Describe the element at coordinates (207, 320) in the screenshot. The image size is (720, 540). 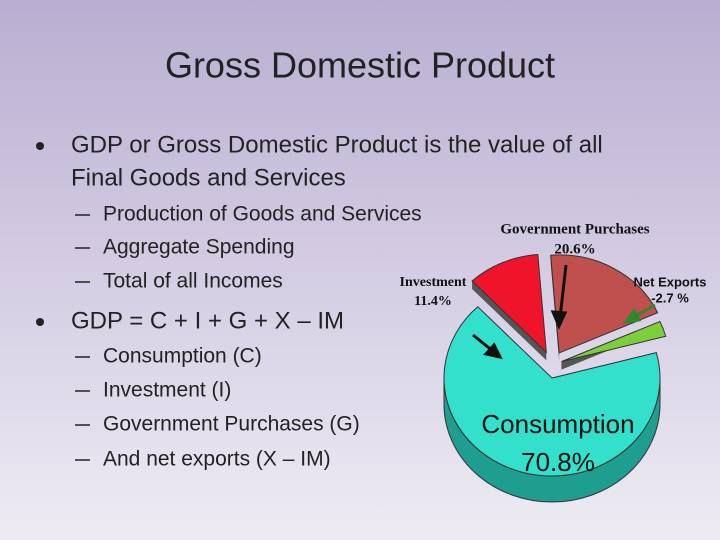
I see `bullet-text: GDP = C + I + G + X – IM` at that location.